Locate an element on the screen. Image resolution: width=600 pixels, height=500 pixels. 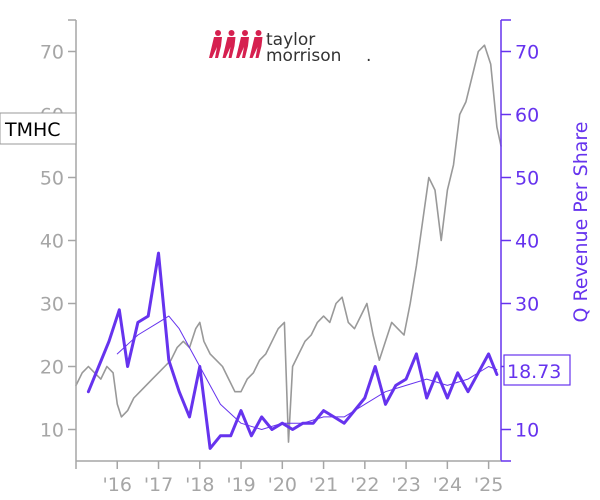
left-tick-label: 50 is located at coordinates (52, 179).